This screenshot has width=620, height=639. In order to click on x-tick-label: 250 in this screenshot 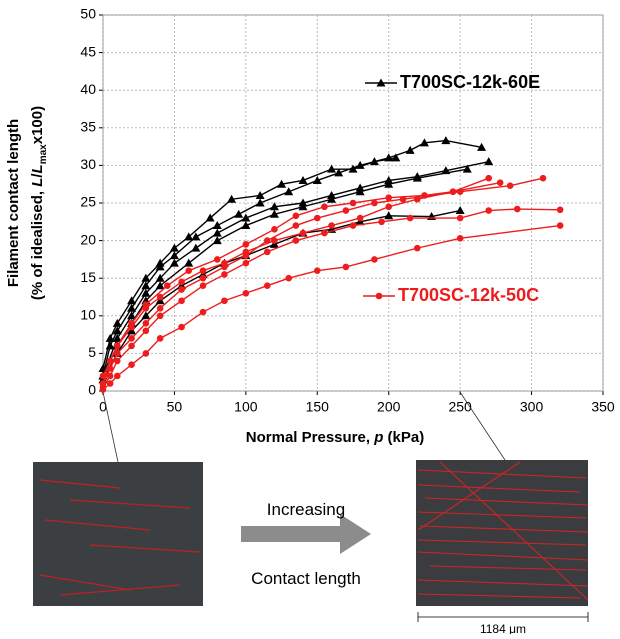, I will do `click(460, 407)`.